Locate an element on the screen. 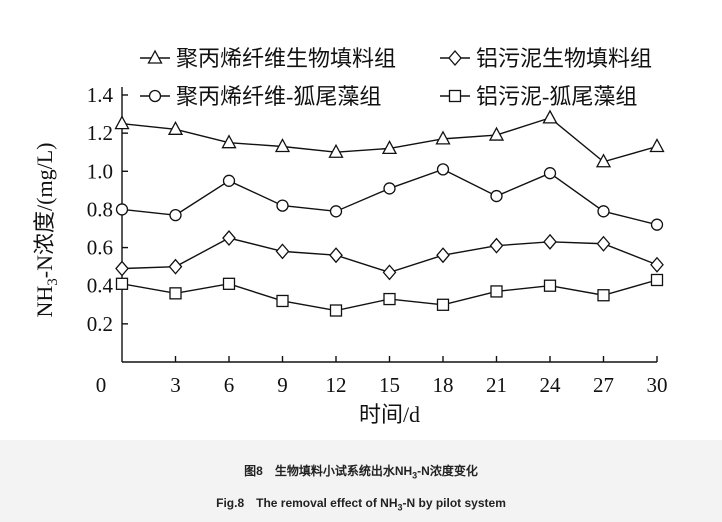 The image size is (722, 522). x-tick-label: 12 is located at coordinates (336, 385).